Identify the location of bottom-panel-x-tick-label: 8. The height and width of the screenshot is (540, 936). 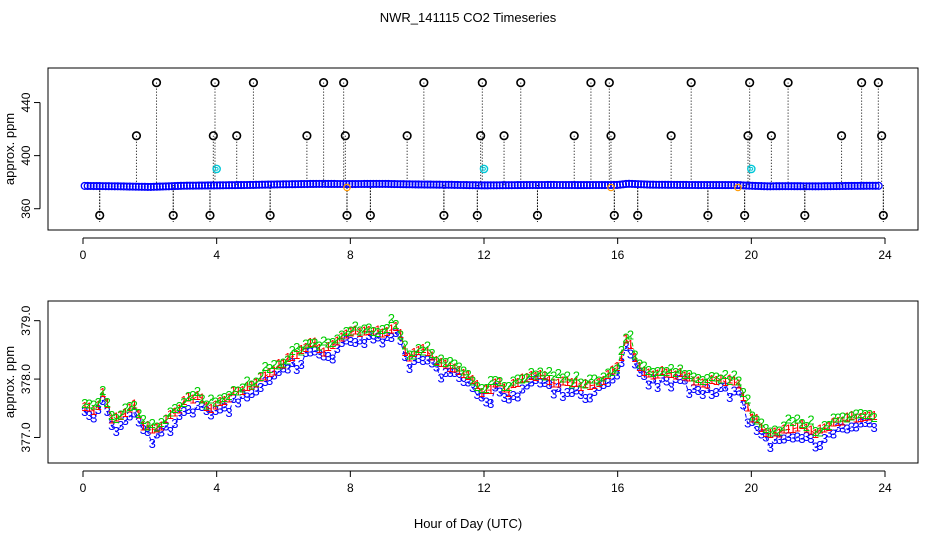
(350, 488).